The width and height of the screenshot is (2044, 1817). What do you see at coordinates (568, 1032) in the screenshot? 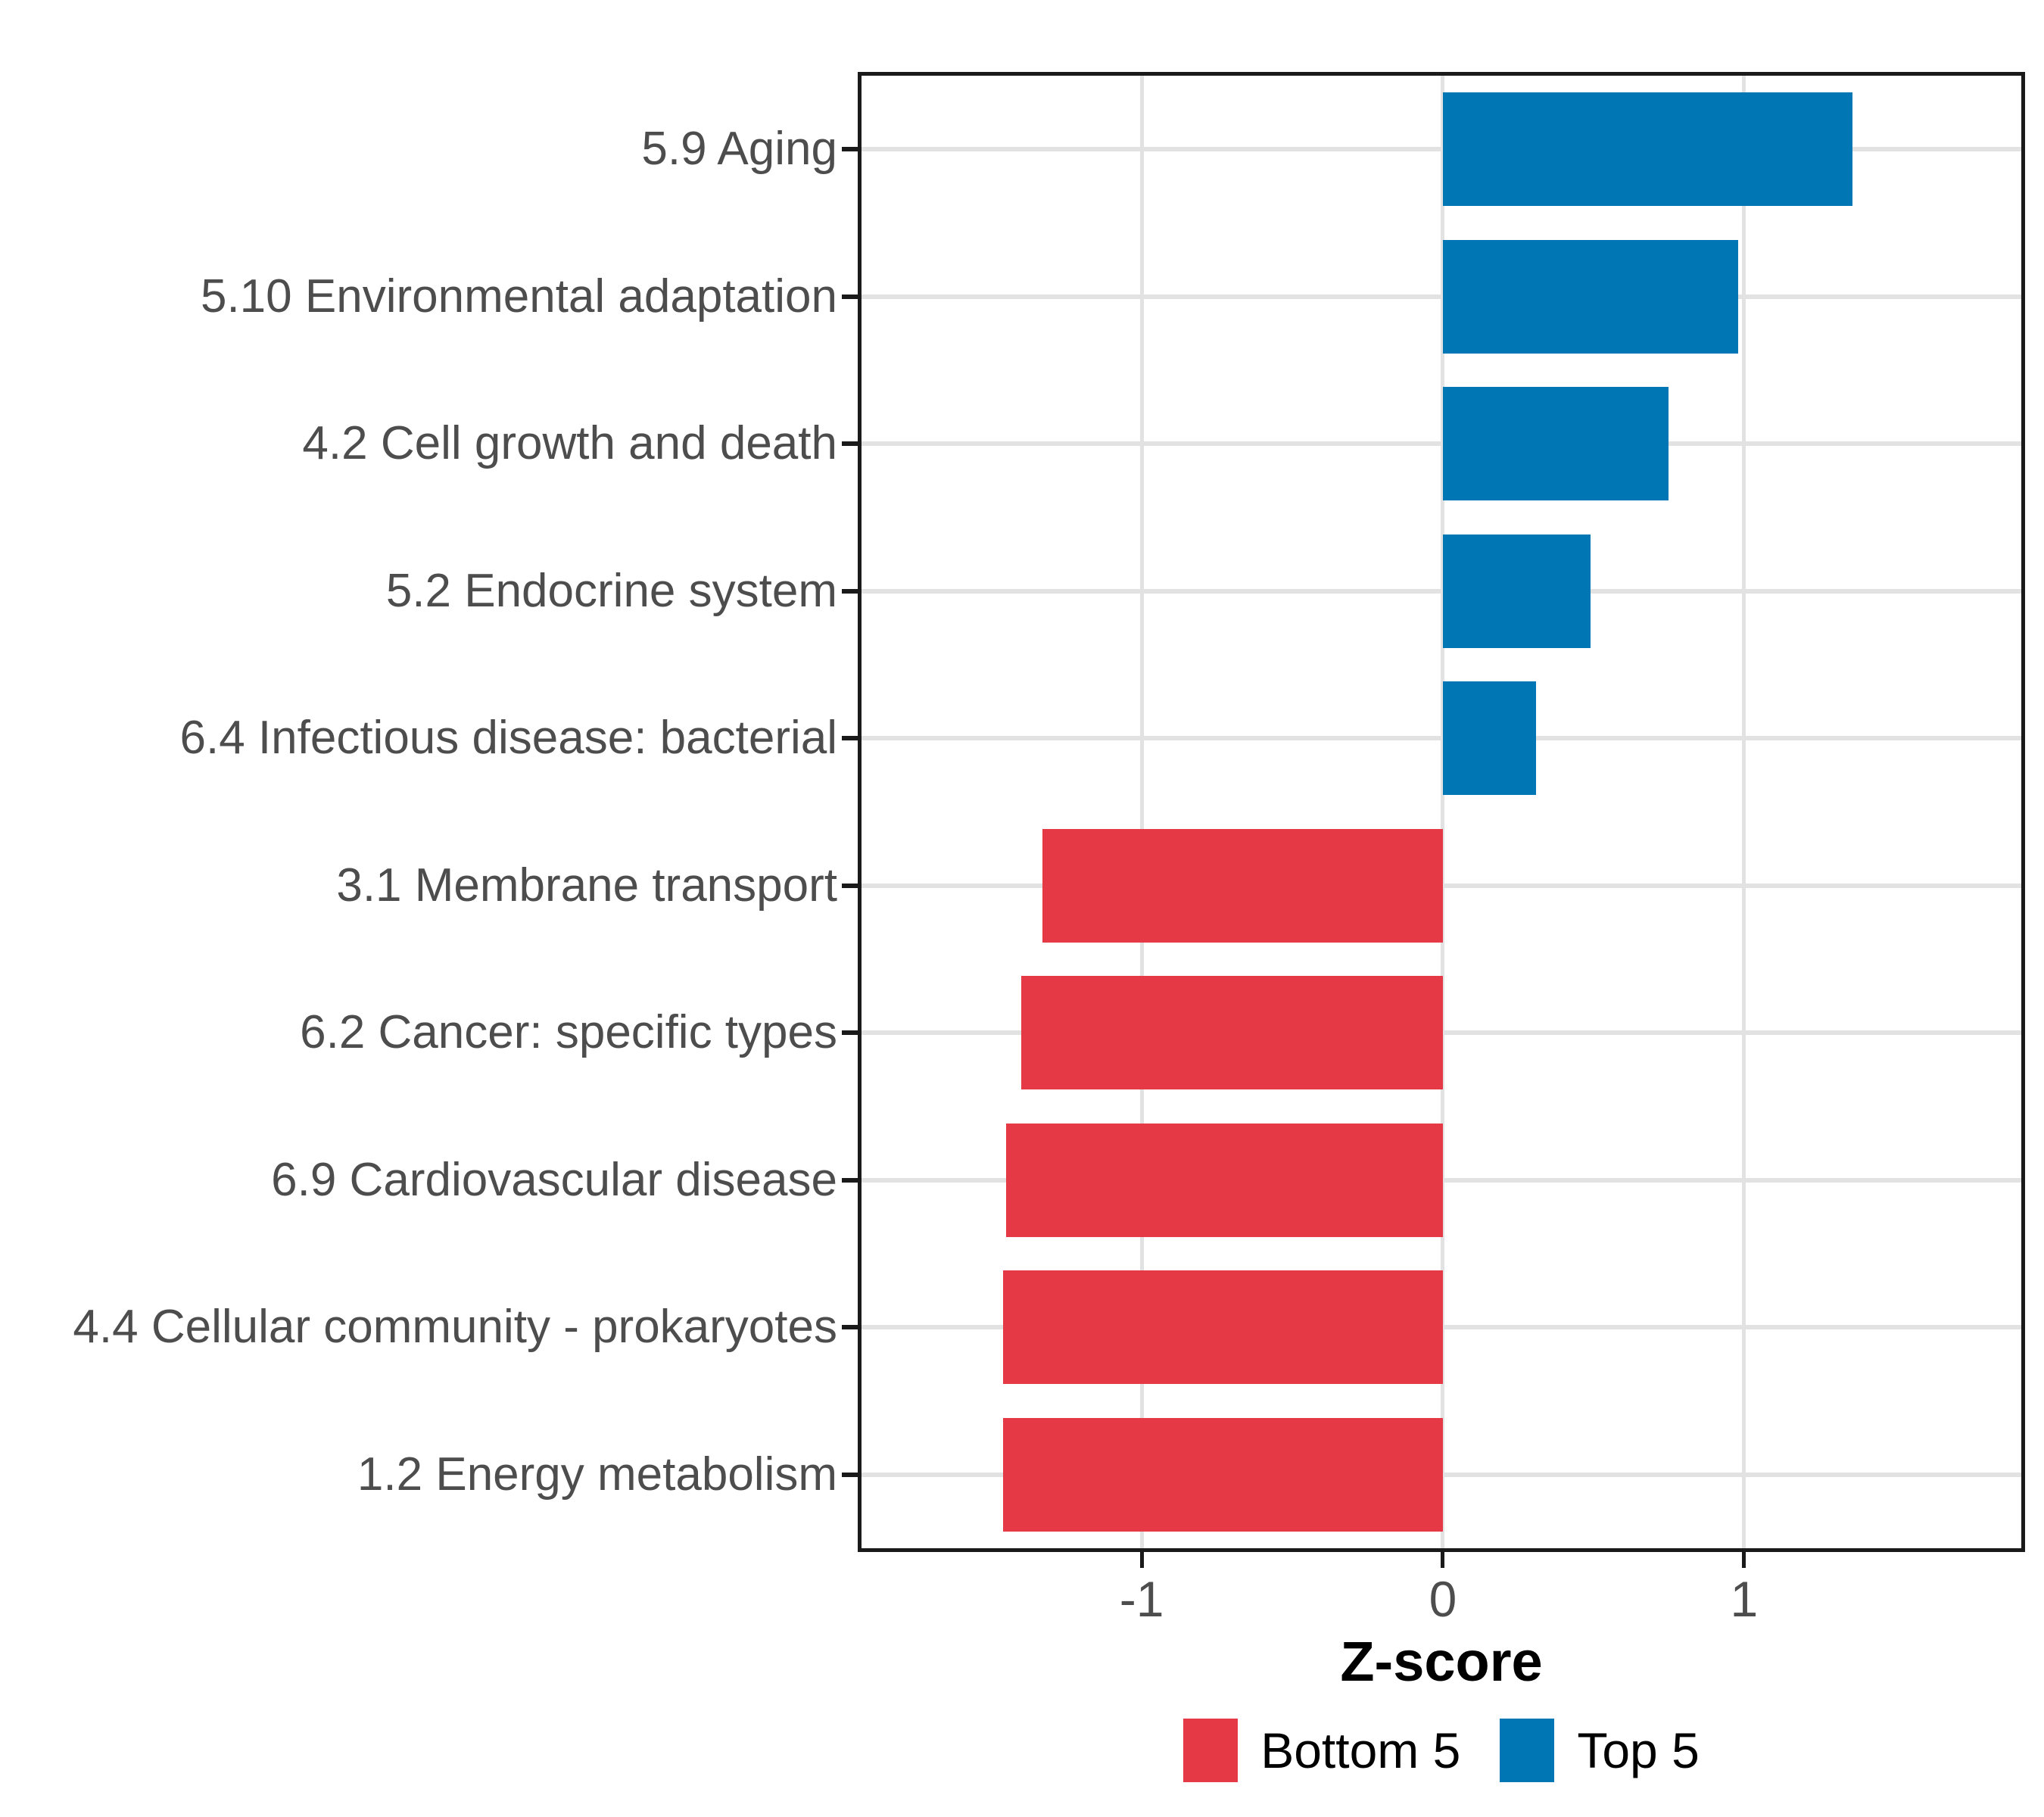
I see `y-category-label: 6.2 Cancer: specific types` at bounding box center [568, 1032].